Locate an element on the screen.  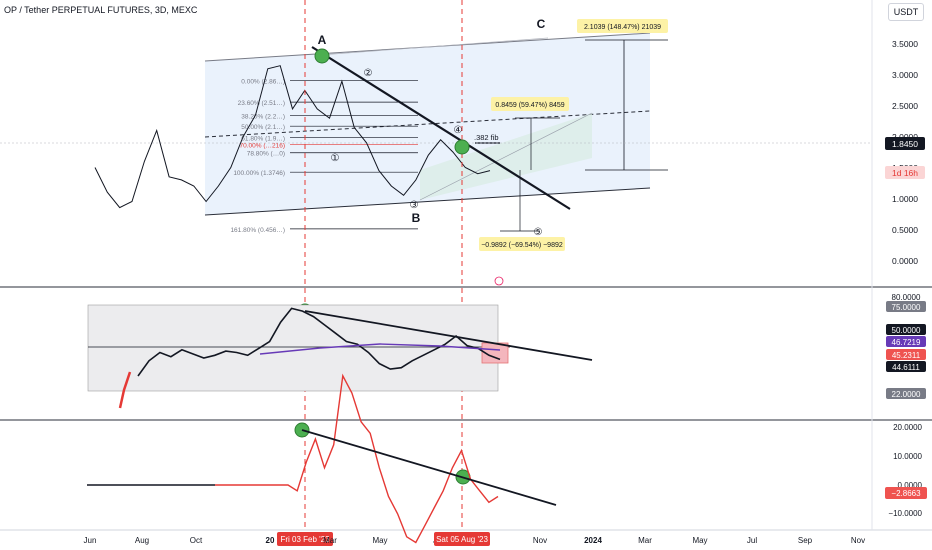
fib-level-label: 70.00% (…216) is located at coordinates (262, 146).